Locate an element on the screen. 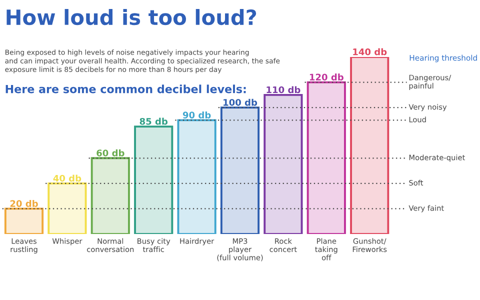 The height and width of the screenshot is (300, 480). data-label: 100 db is located at coordinates (241, 102).